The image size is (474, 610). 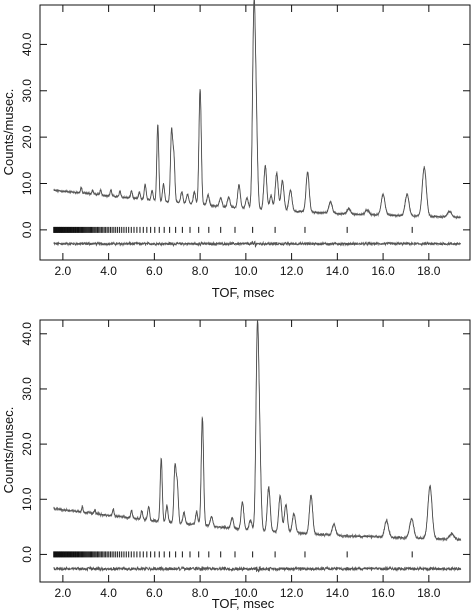 What do you see at coordinates (233, 229) in the screenshot?
I see `plot-top-reflection-markers` at bounding box center [233, 229].